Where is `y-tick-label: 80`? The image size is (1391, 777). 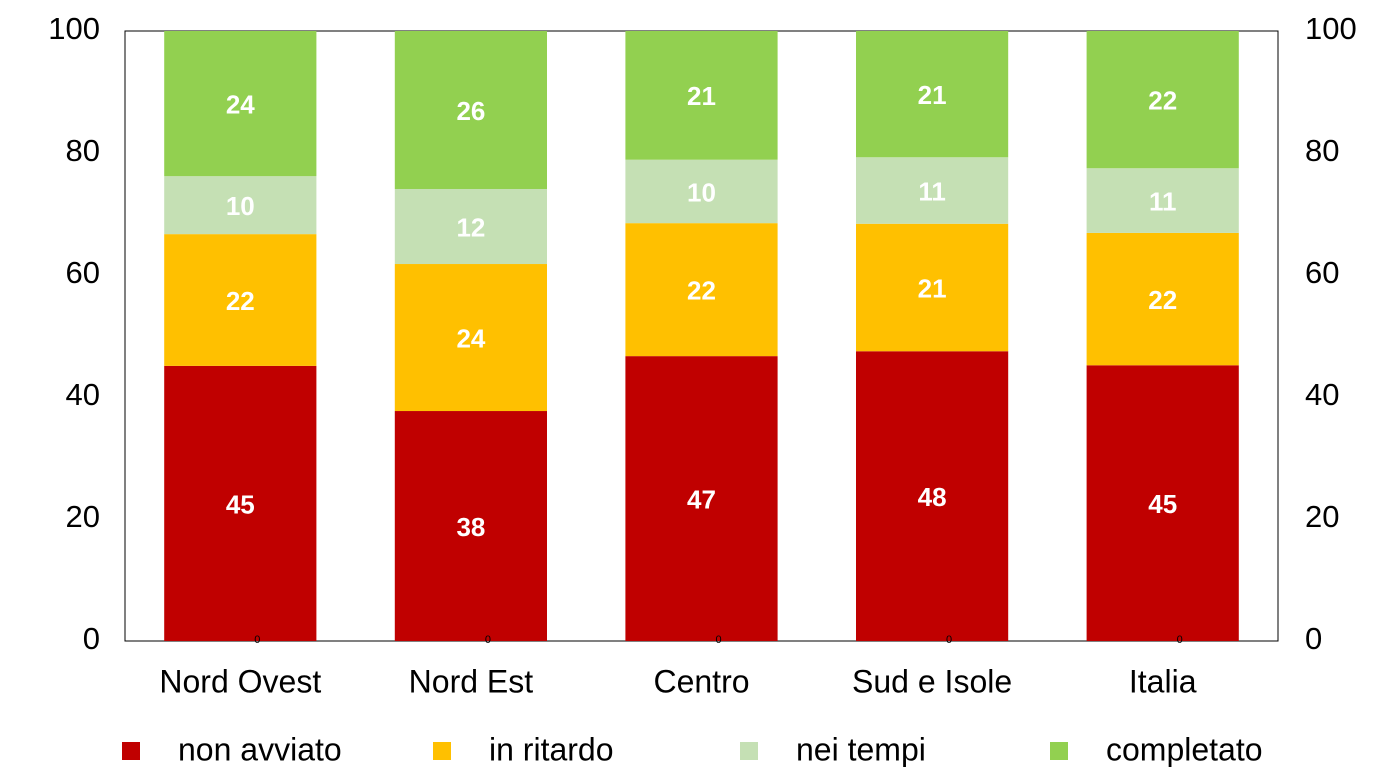
y-tick-label: 80 is located at coordinates (83, 150).